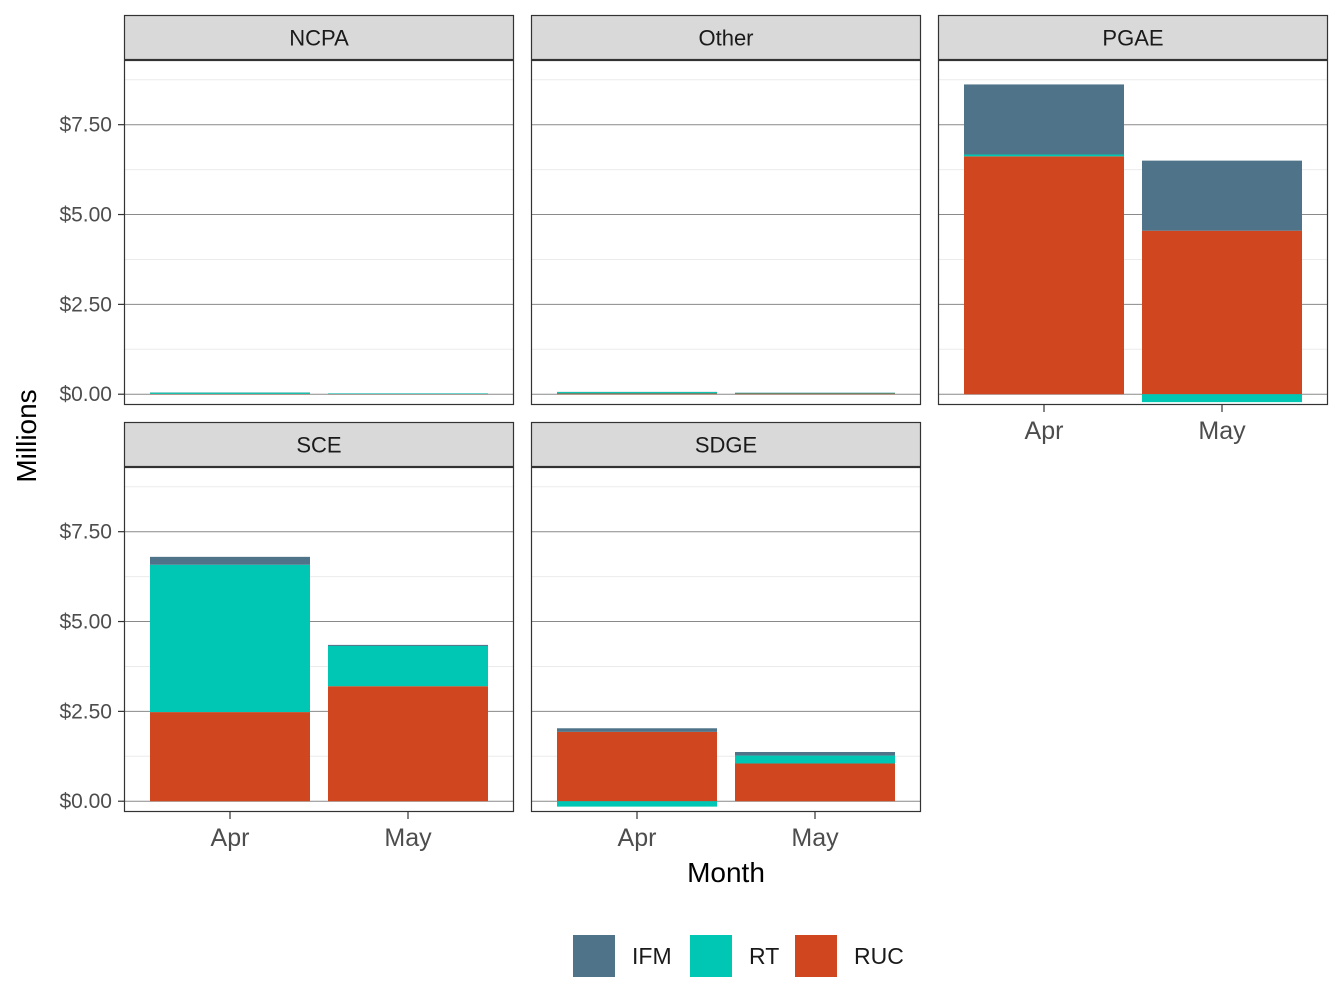 Image resolution: width=1344 pixels, height=1008 pixels. I want to click on y-axis-title: Millions, so click(26, 435).